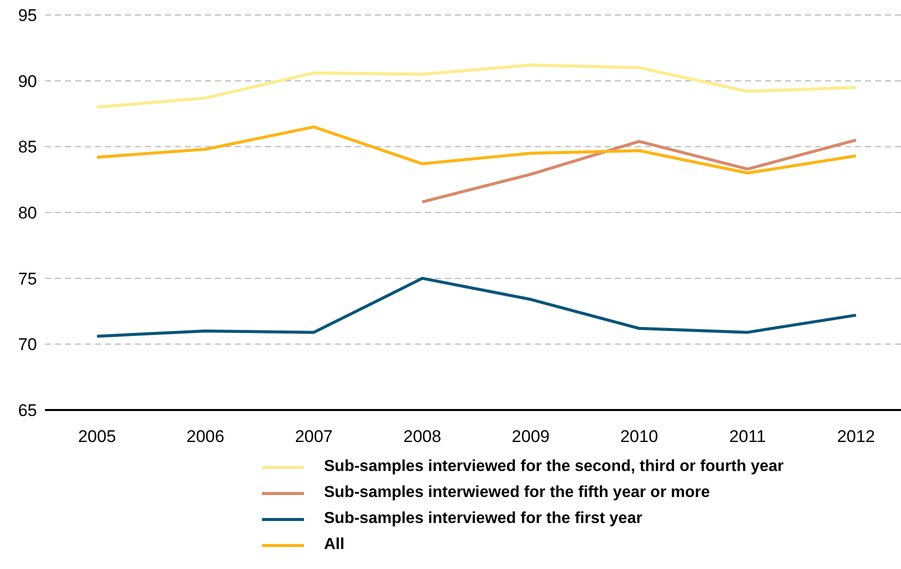  What do you see at coordinates (27, 147) in the screenshot?
I see `y-tick-label: 85` at bounding box center [27, 147].